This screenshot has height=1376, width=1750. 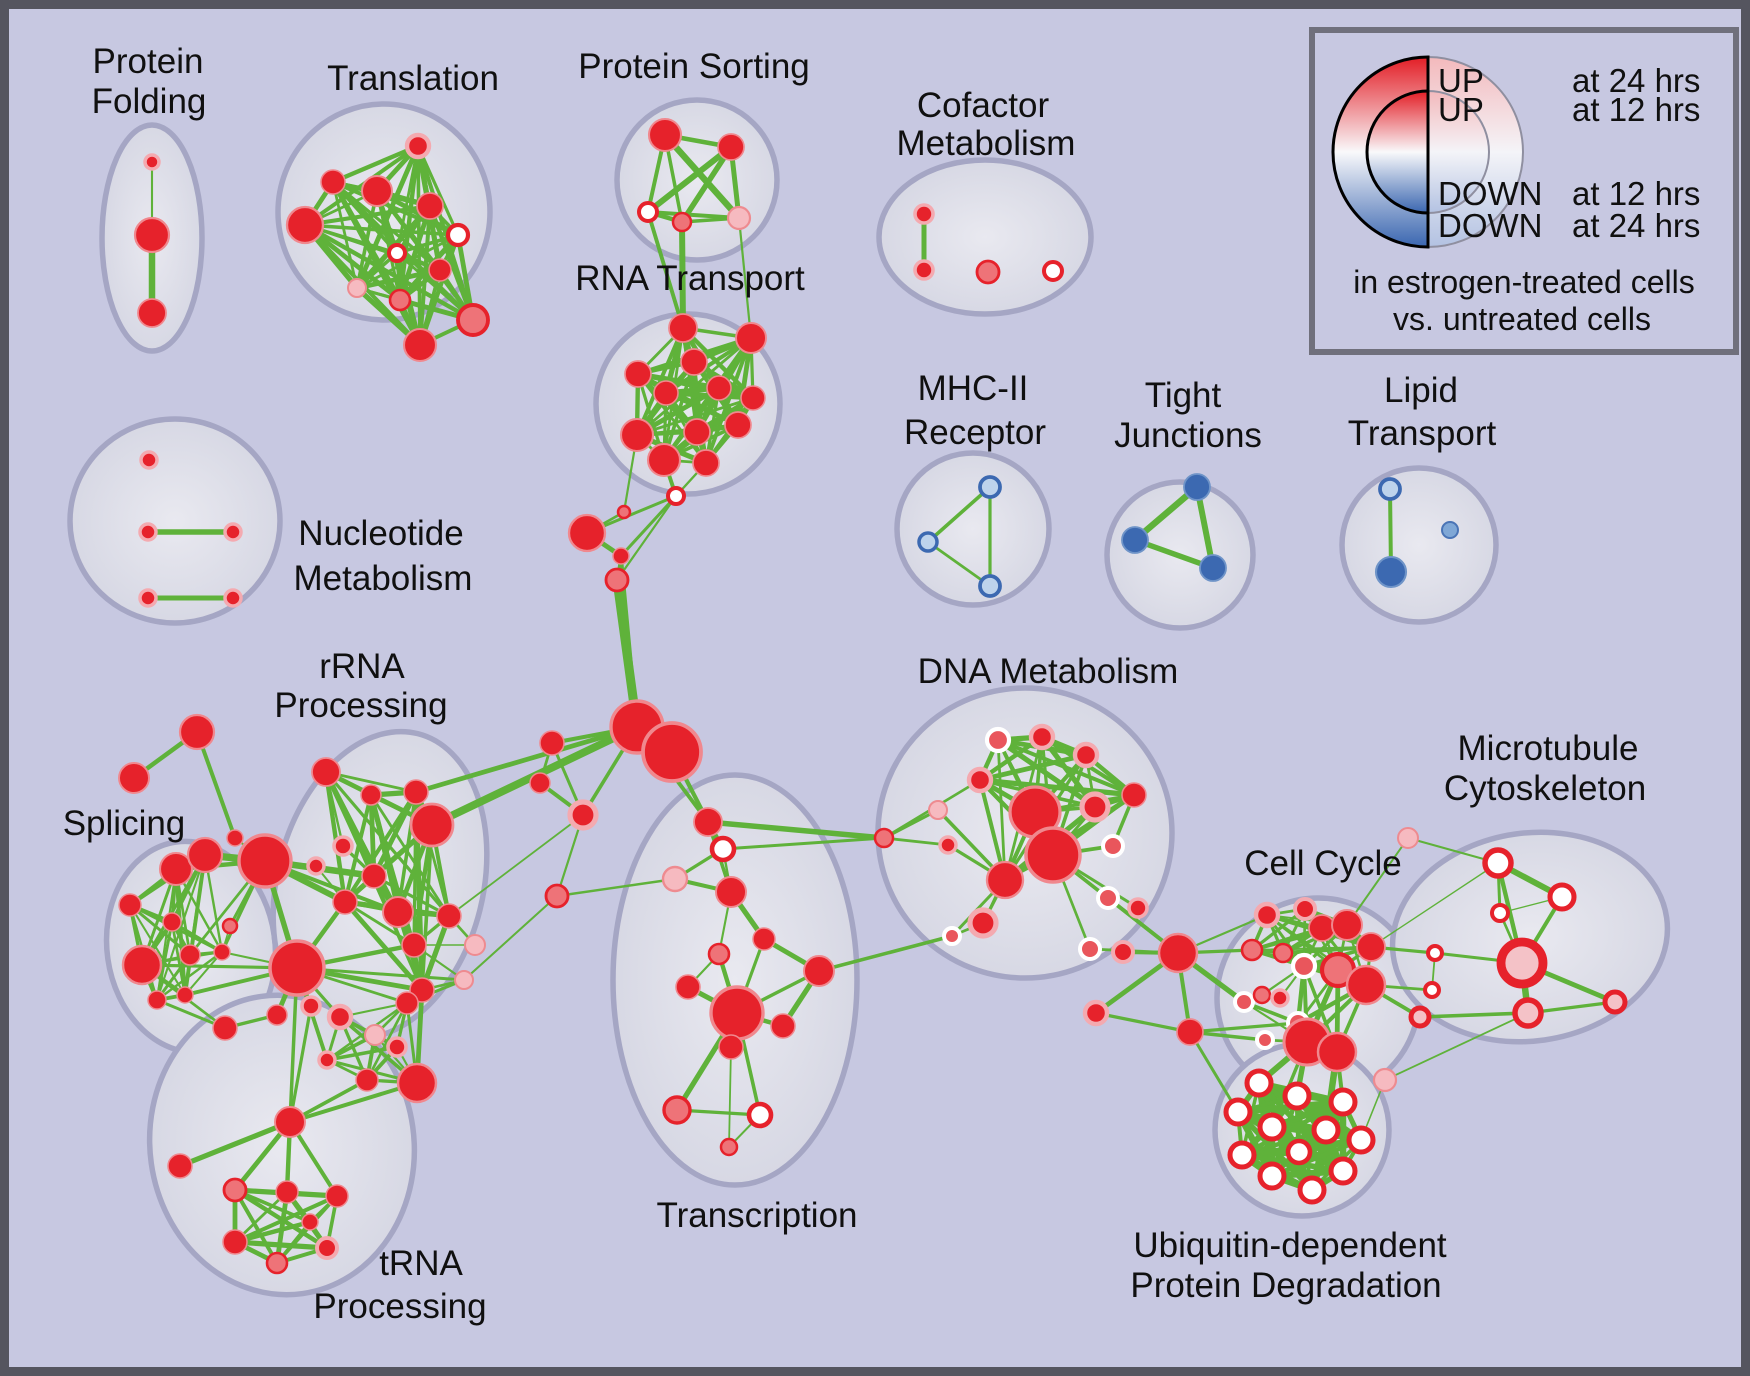 What do you see at coordinates (973, 388) in the screenshot?
I see `cluster-label-mhc-ii-receptor: MHC-II` at bounding box center [973, 388].